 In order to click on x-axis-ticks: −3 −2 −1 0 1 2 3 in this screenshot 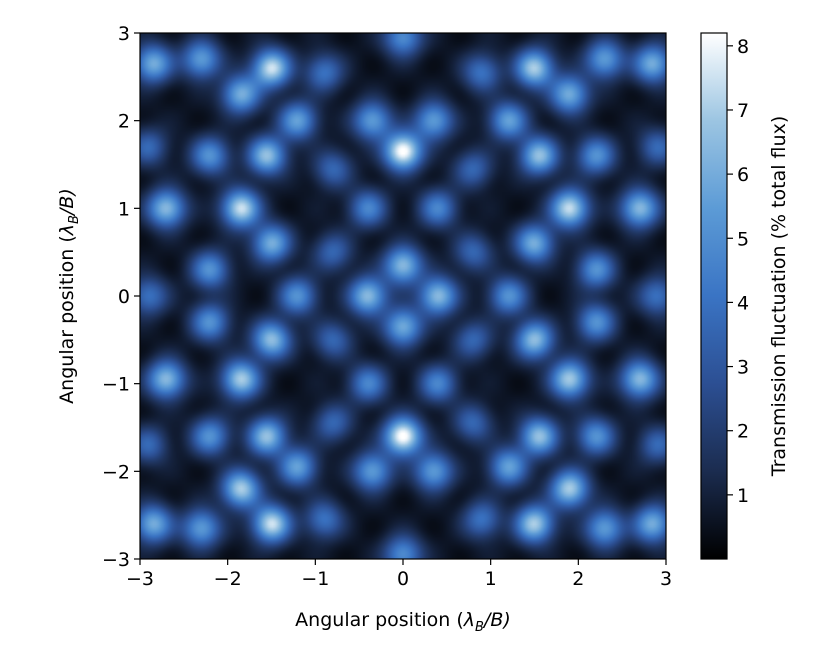, I will do `click(399, 574)`.